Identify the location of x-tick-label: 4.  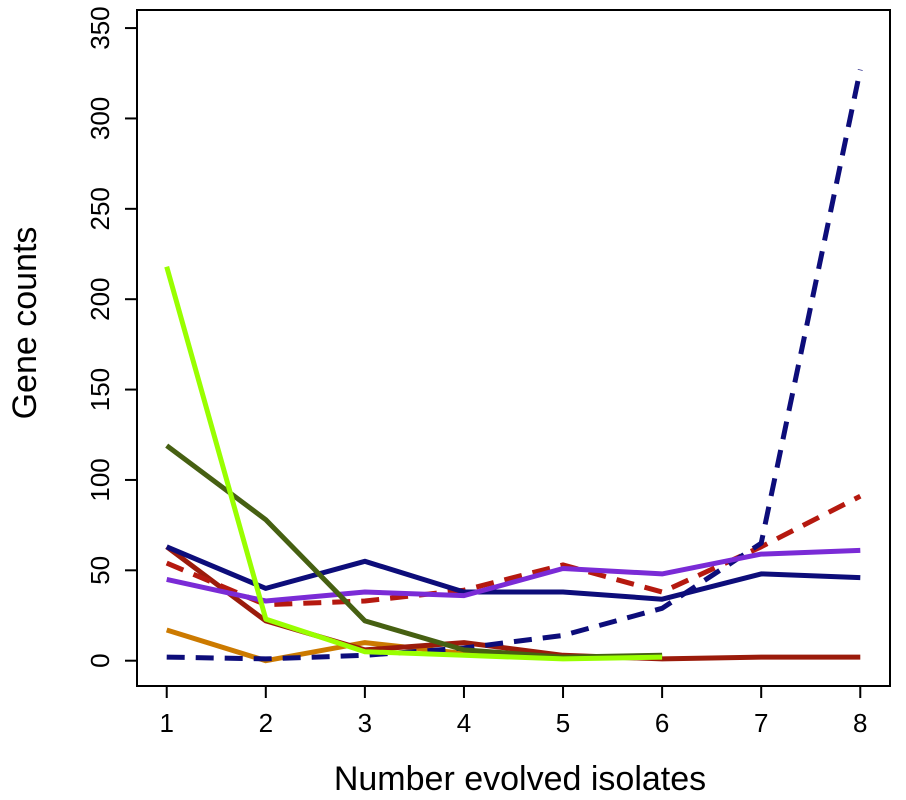
(464, 723).